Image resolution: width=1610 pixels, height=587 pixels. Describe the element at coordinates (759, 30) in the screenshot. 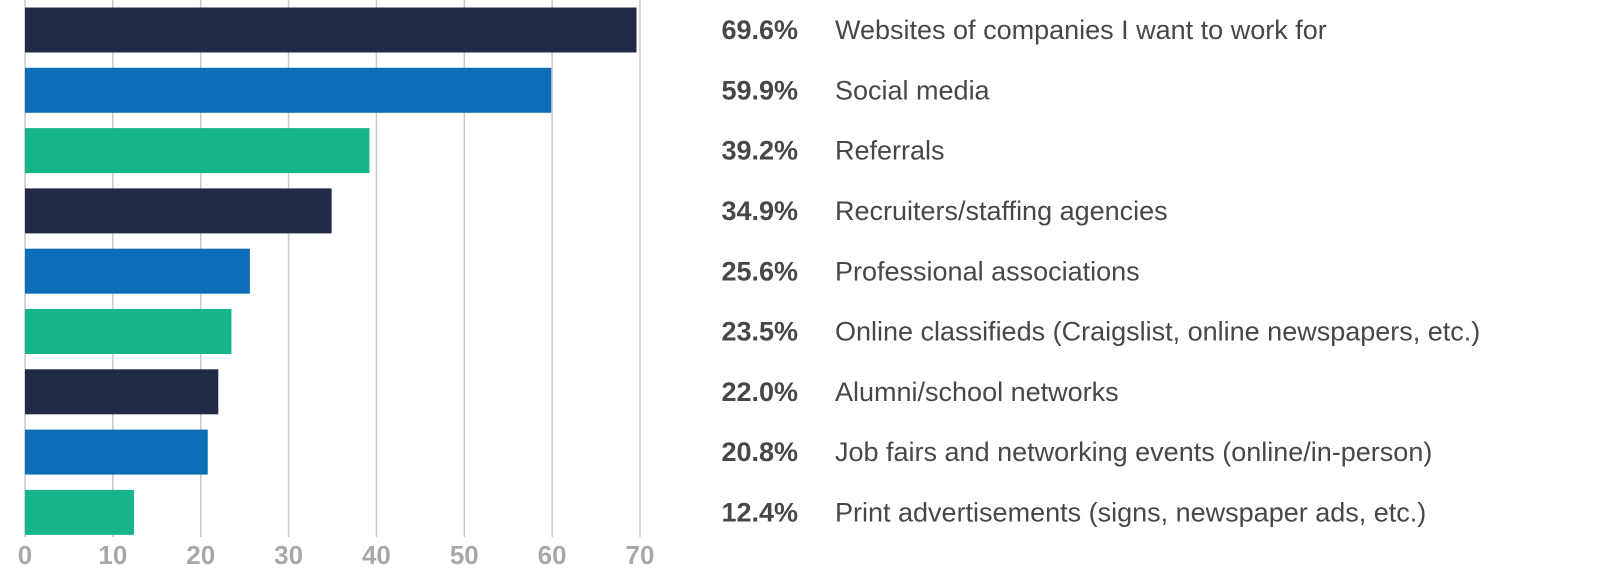

I see `value-label: 69.6%` at that location.